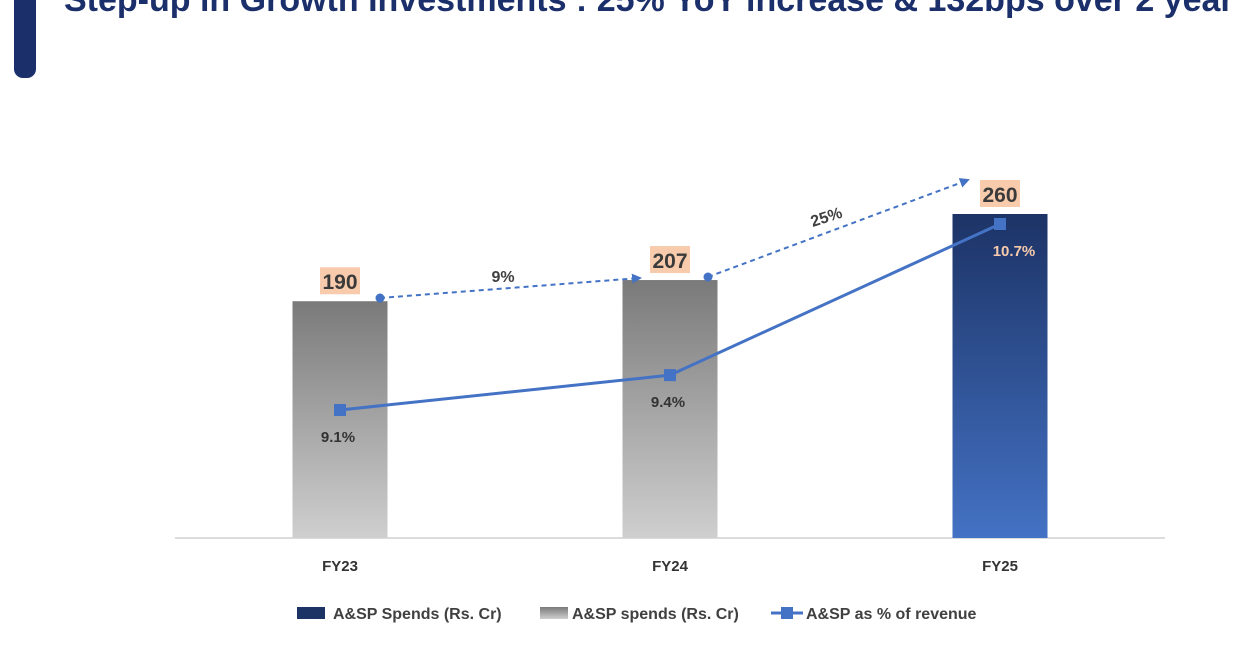 The image size is (1240, 662). Describe the element at coordinates (340, 566) in the screenshot. I see `x-tick-label: FY23` at that location.